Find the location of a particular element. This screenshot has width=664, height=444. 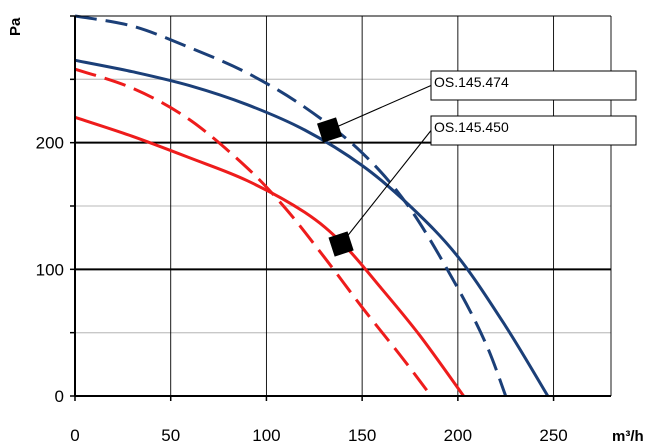

x-tick-label: 200 is located at coordinates (458, 435).